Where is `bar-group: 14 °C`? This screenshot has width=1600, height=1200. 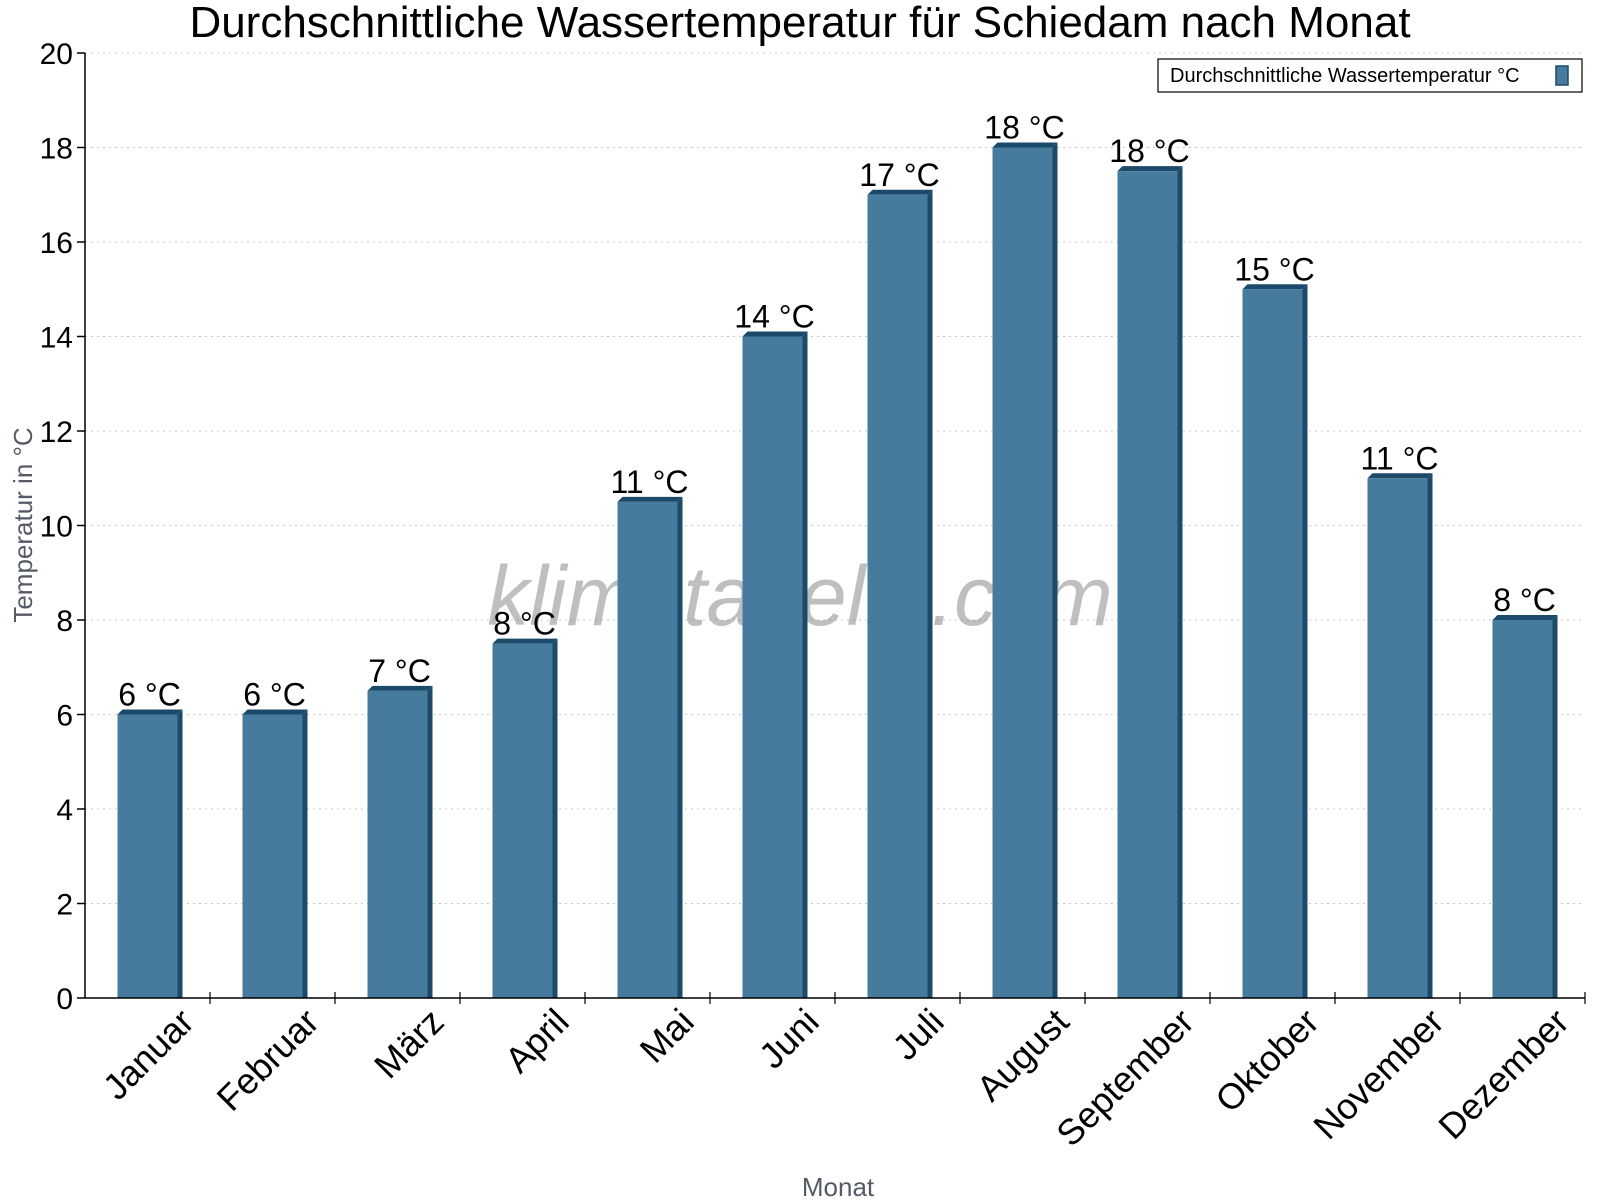
bar-group: 14 °C is located at coordinates (774, 648).